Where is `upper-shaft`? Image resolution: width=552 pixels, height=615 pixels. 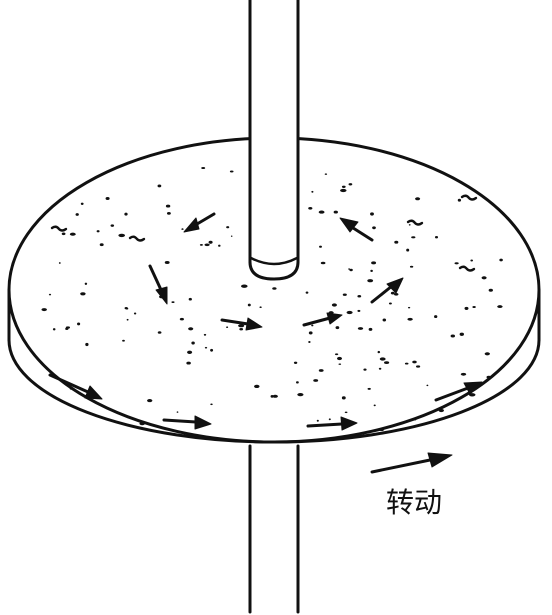 upper-shaft is located at coordinates (274, 140).